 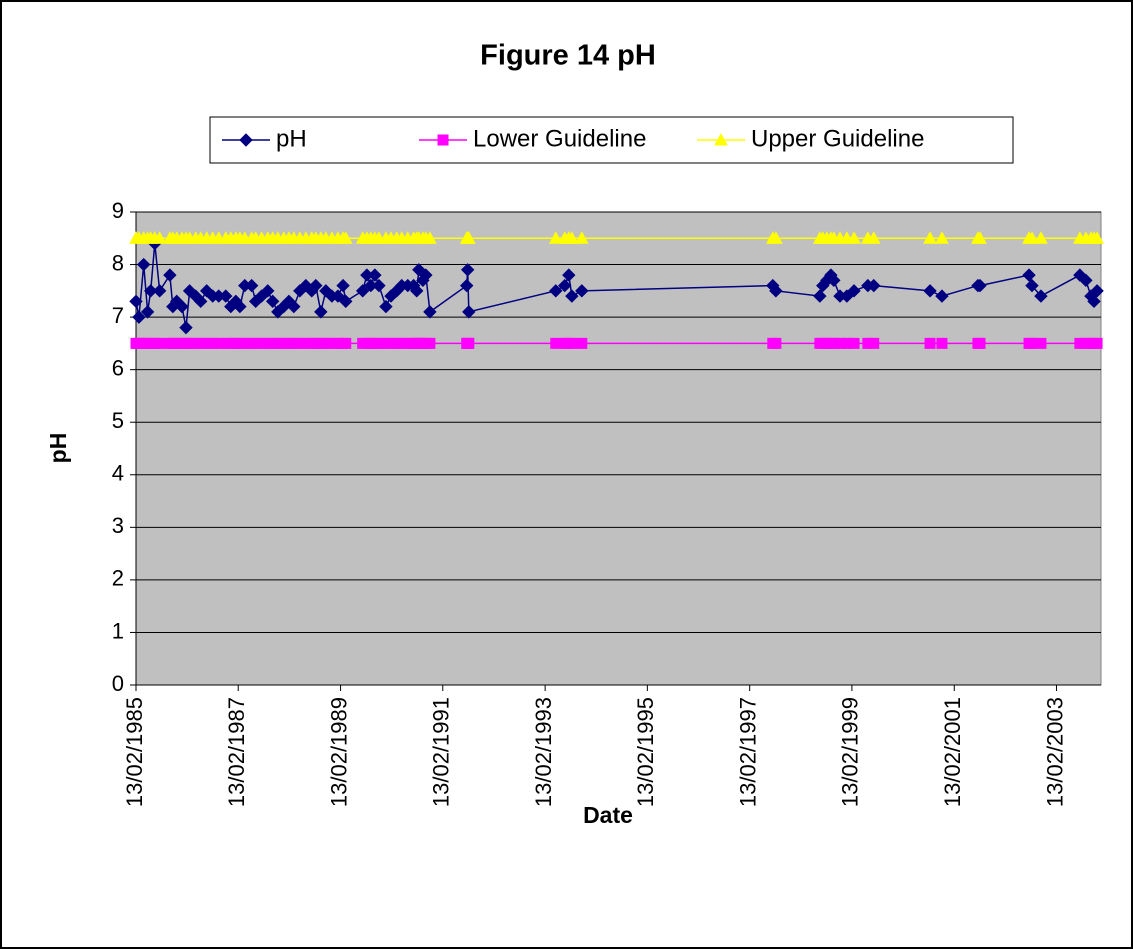 I want to click on y-axis-title: pH, so click(x=58, y=448).